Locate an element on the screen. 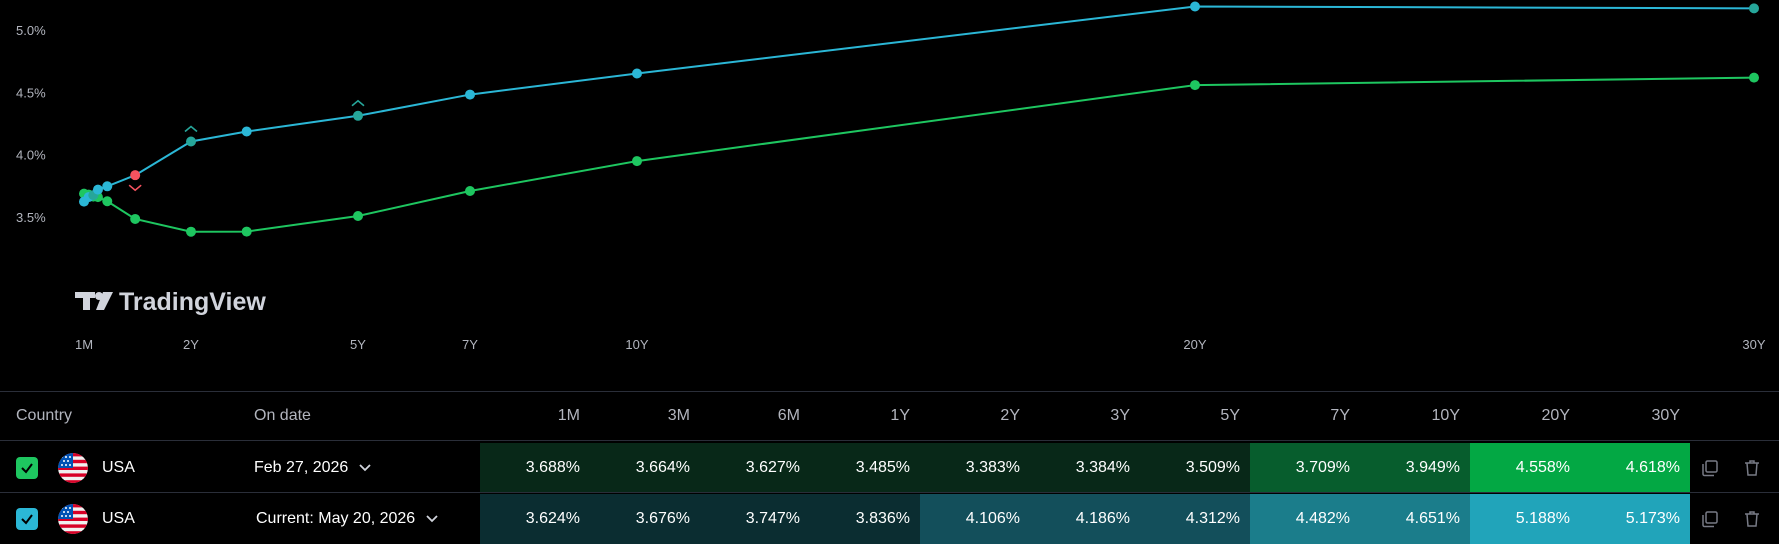 This screenshot has height=544, width=1779. x-tick-label: 7Y is located at coordinates (470, 344).